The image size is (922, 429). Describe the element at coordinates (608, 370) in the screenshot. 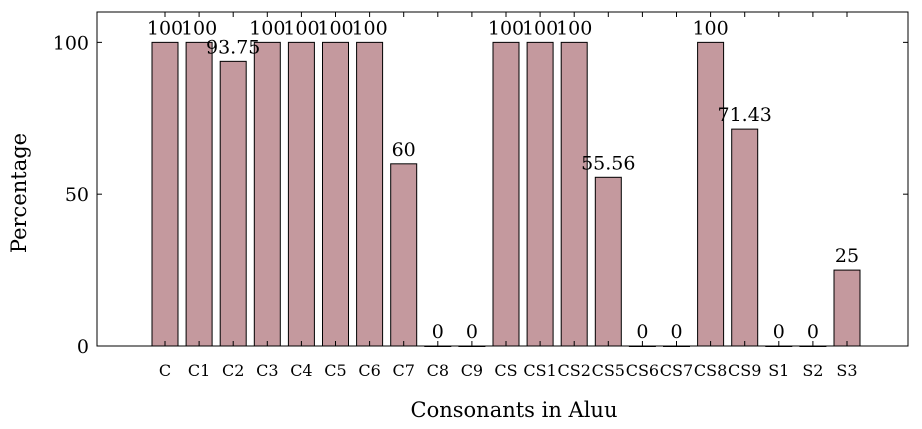

I see `x-tick-label: CS5` at that location.